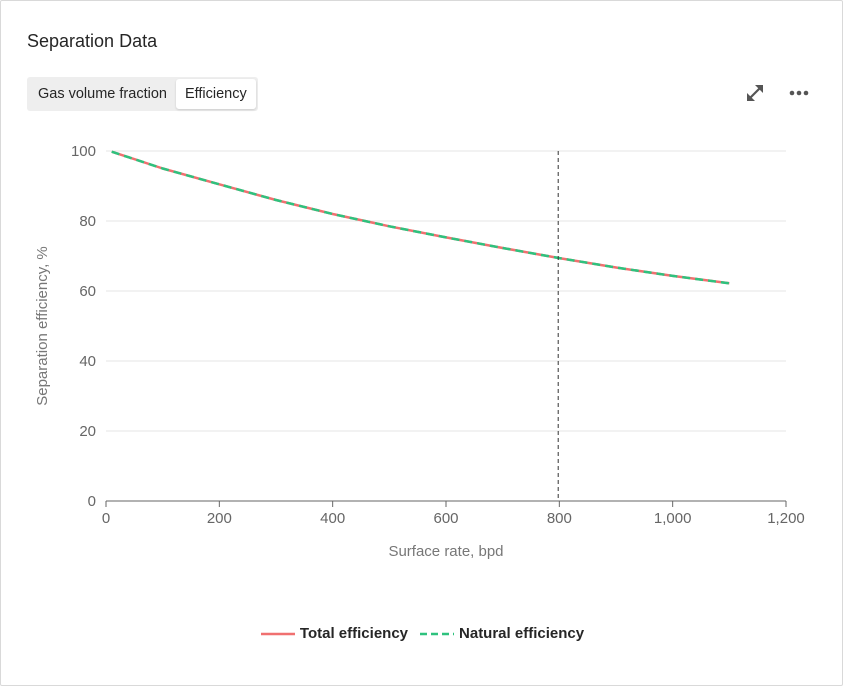 The width and height of the screenshot is (843, 686). I want to click on expand-button, so click(755, 93).